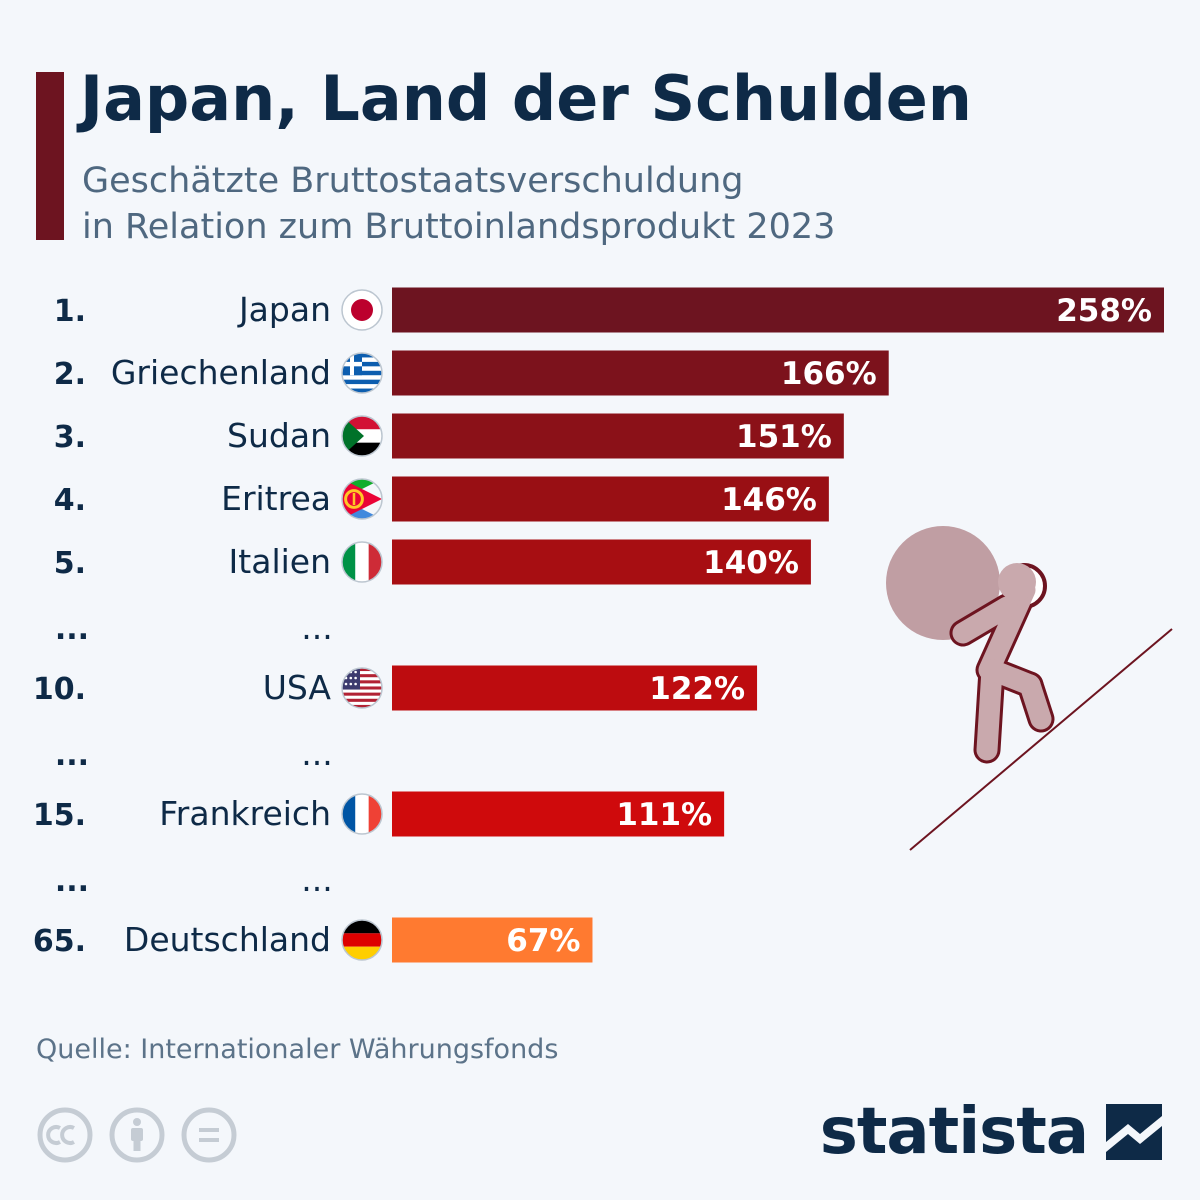 The image size is (1200, 1200). I want to click on country-label: Sudan, so click(279, 435).